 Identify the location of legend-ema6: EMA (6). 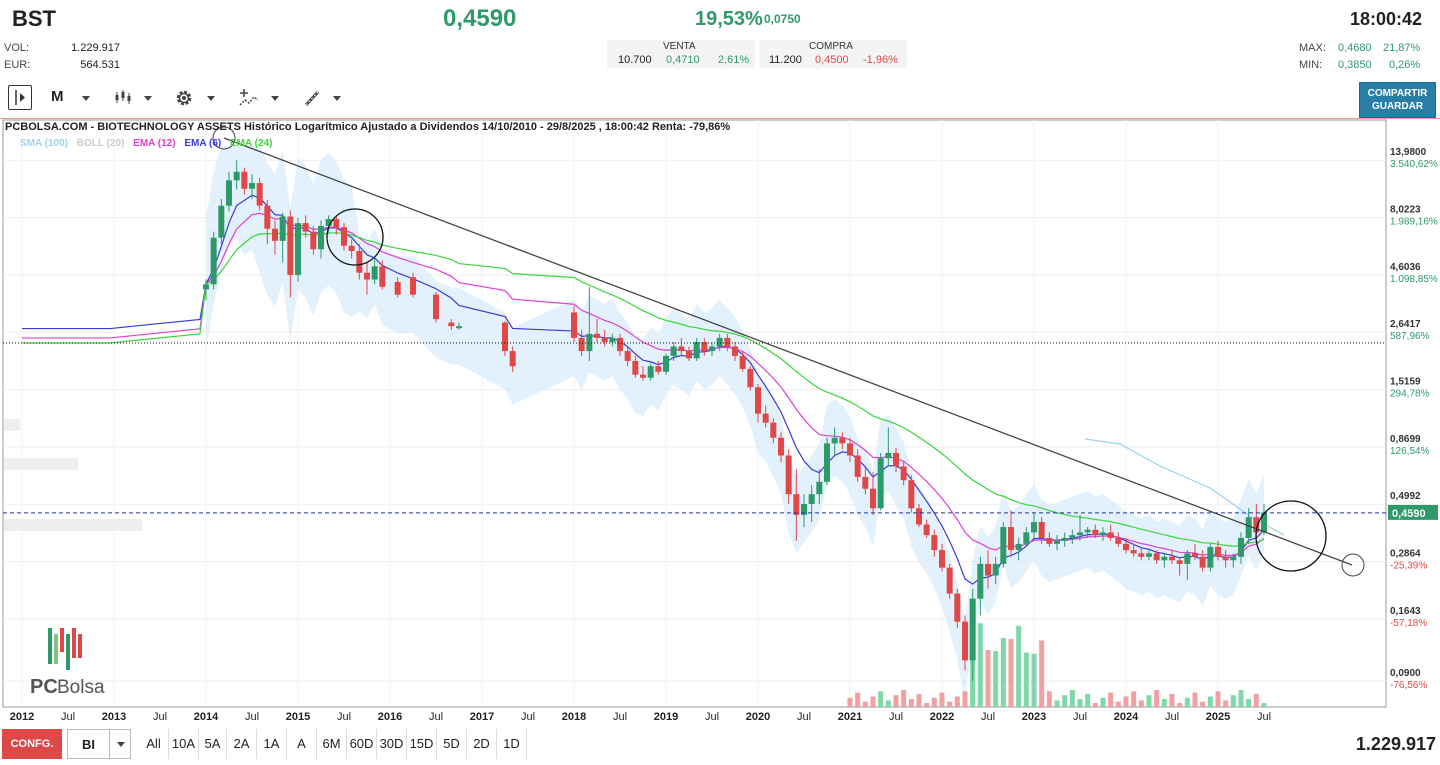
(203, 143).